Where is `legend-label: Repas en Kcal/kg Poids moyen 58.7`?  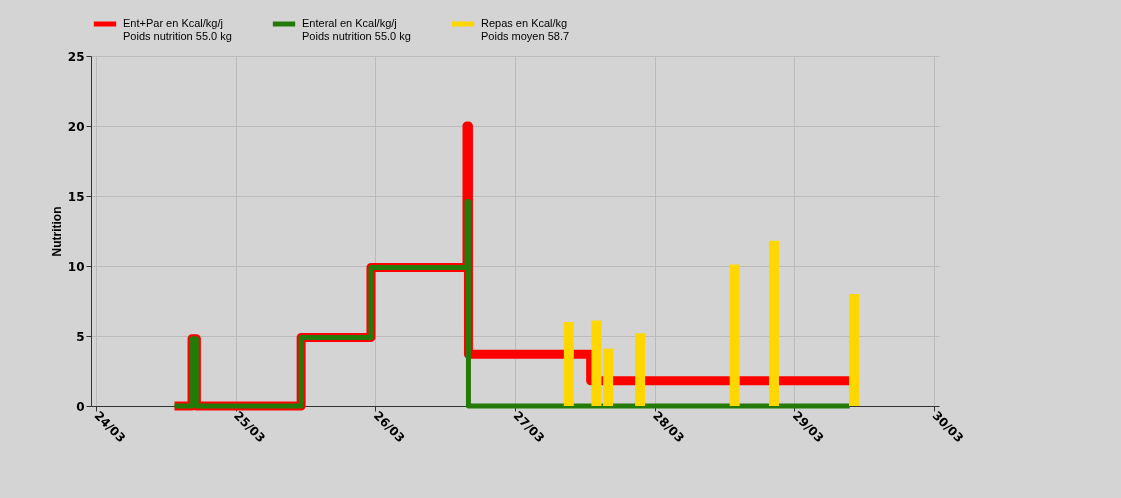
legend-label: Repas en Kcal/kg Poids moyen 58.7 is located at coordinates (525, 29).